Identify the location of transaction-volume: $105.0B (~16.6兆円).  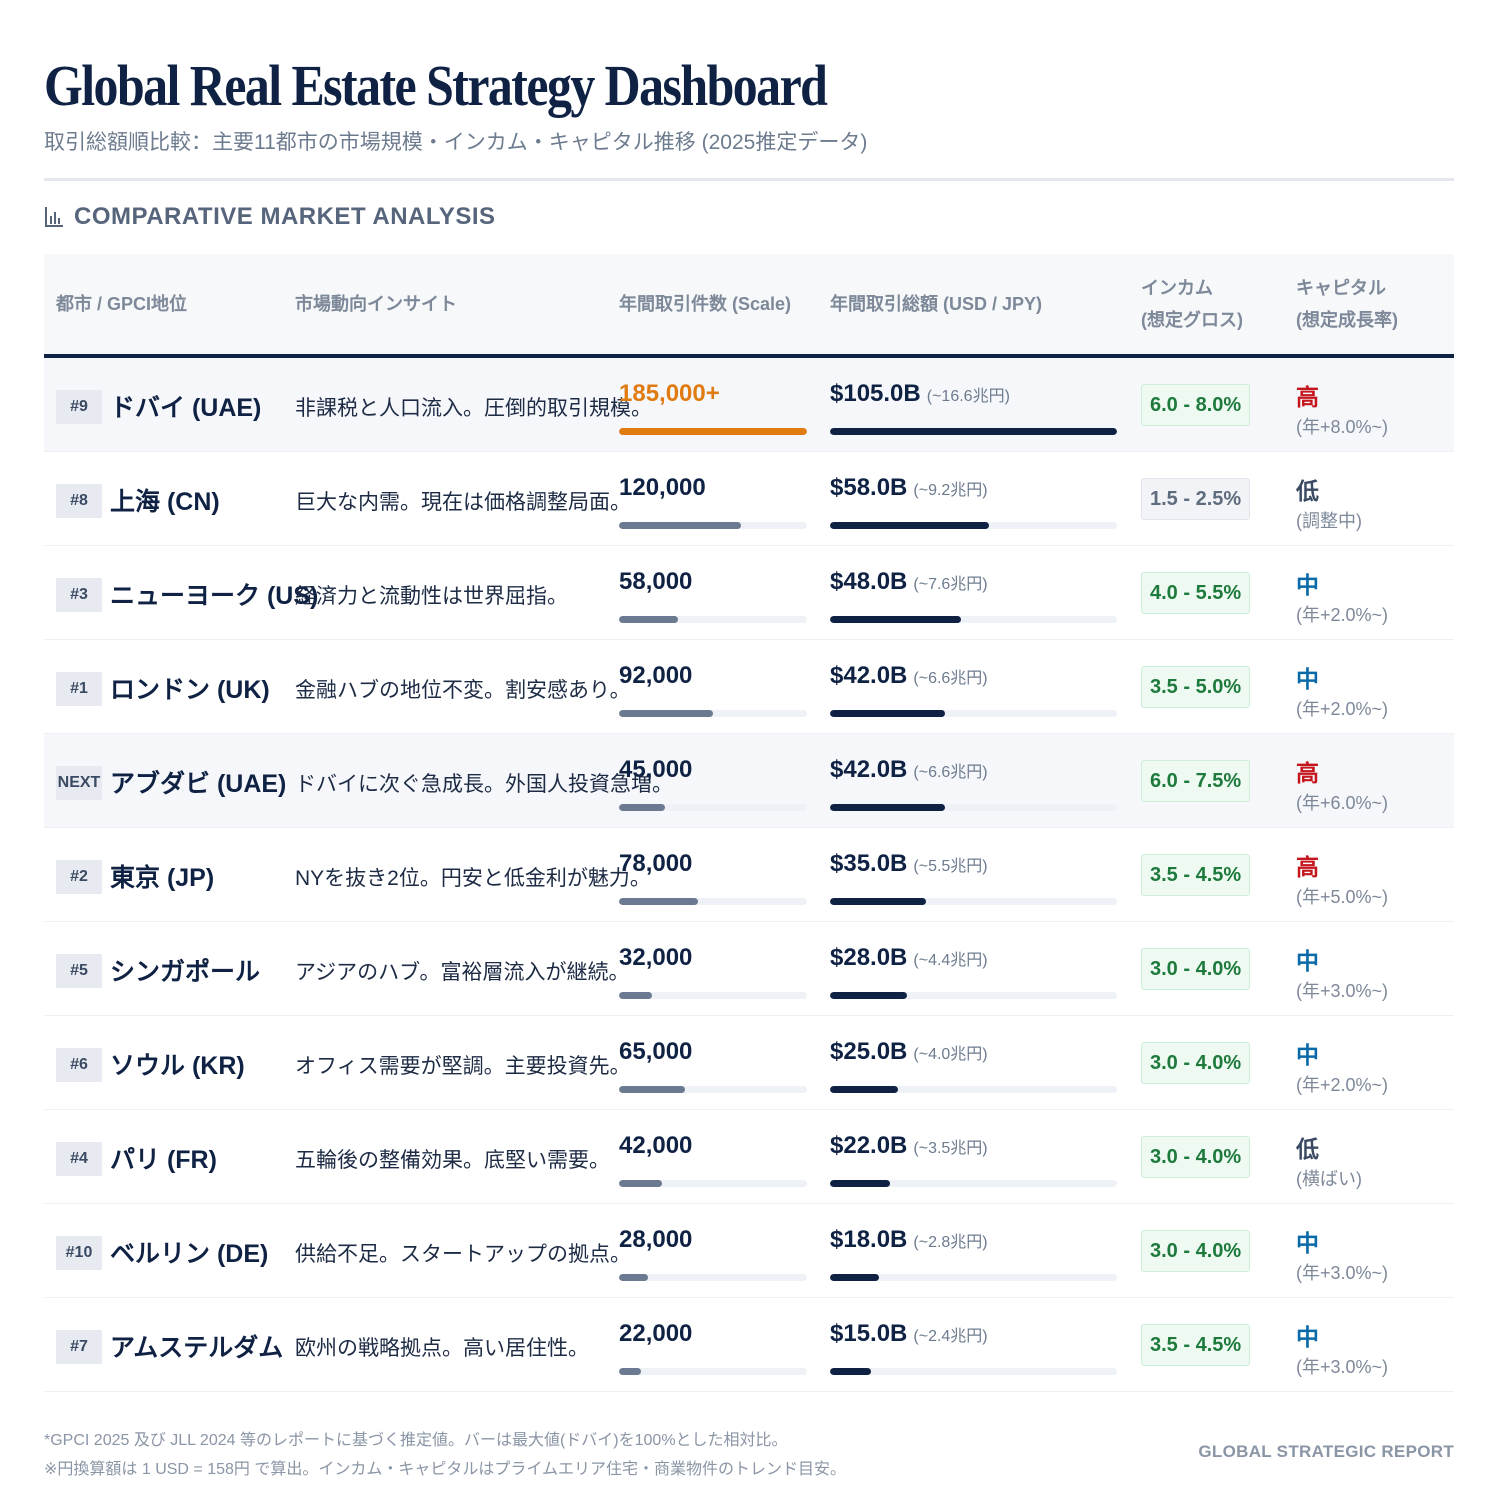
(920, 394).